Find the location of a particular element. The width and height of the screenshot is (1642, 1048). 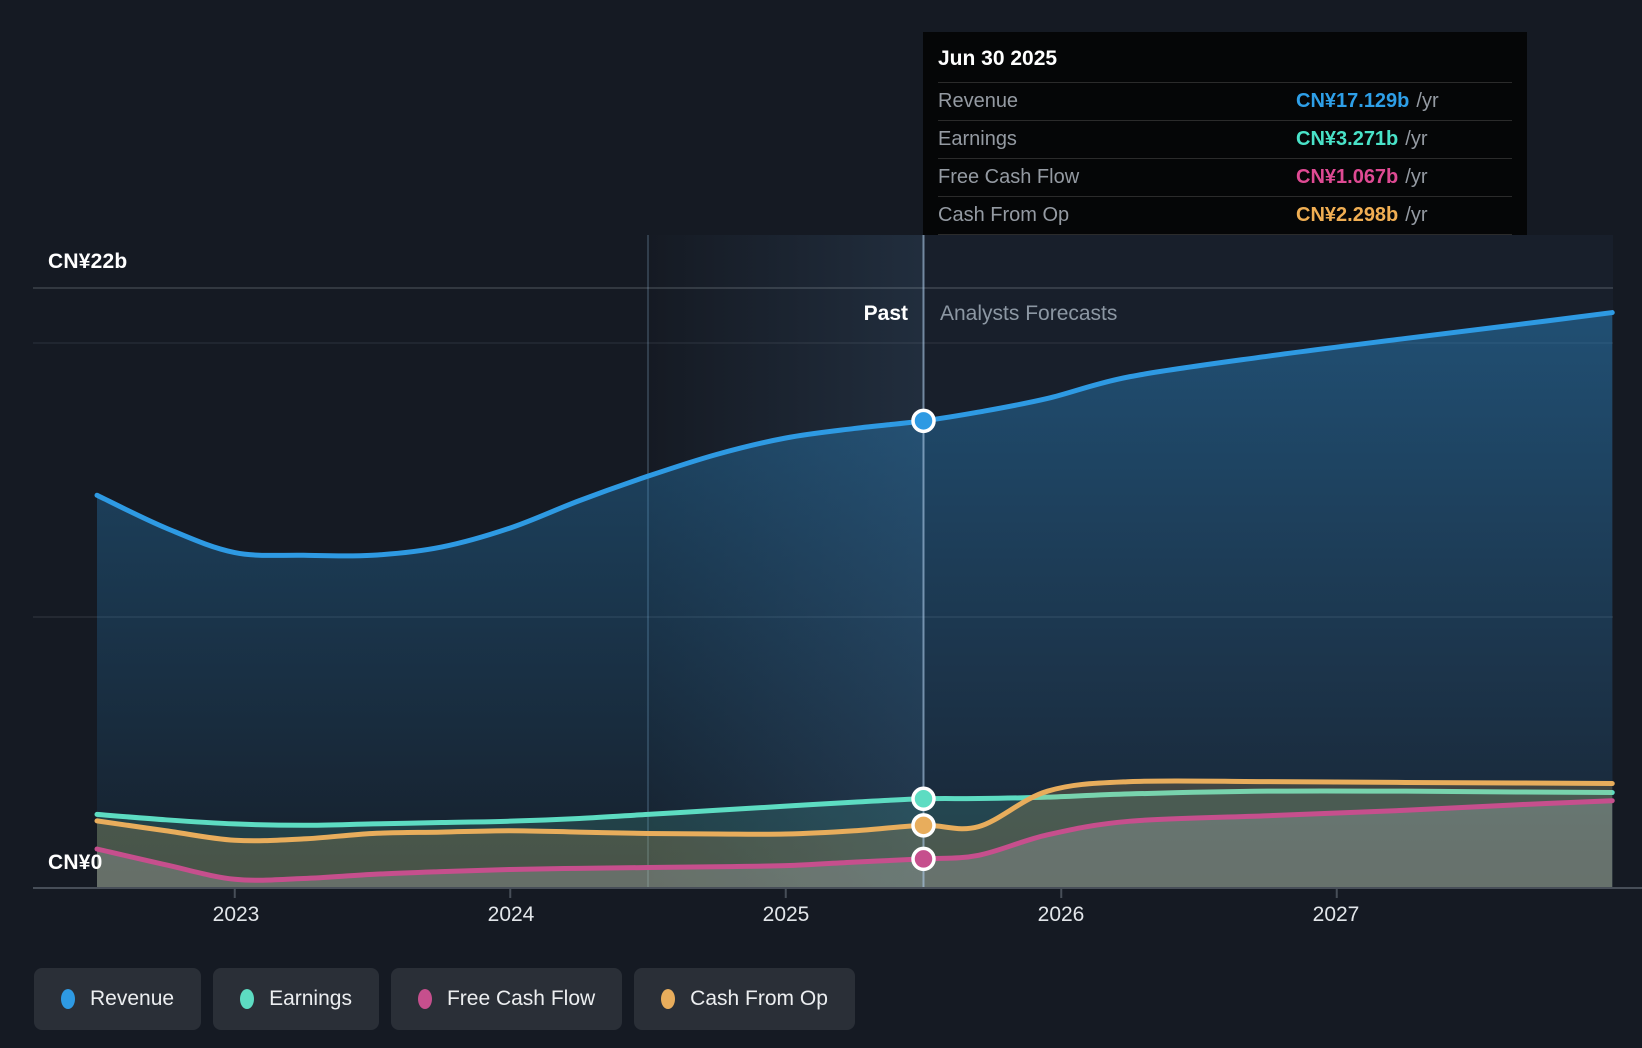

legend-earnings-toggle: Earnings is located at coordinates (296, 999).